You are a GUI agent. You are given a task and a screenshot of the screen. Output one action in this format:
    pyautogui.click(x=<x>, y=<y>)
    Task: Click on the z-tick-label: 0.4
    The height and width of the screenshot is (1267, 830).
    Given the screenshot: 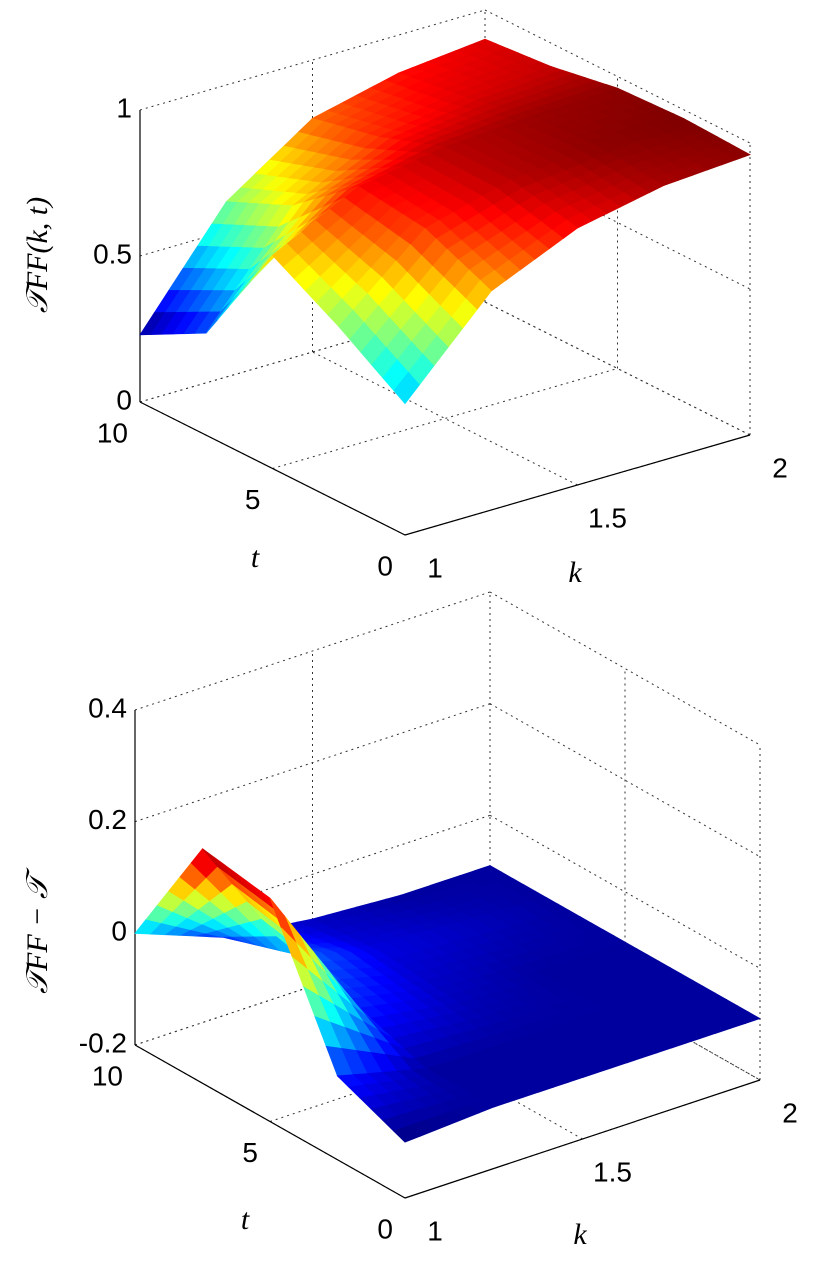 What is the action you would take?
    pyautogui.click(x=107, y=707)
    